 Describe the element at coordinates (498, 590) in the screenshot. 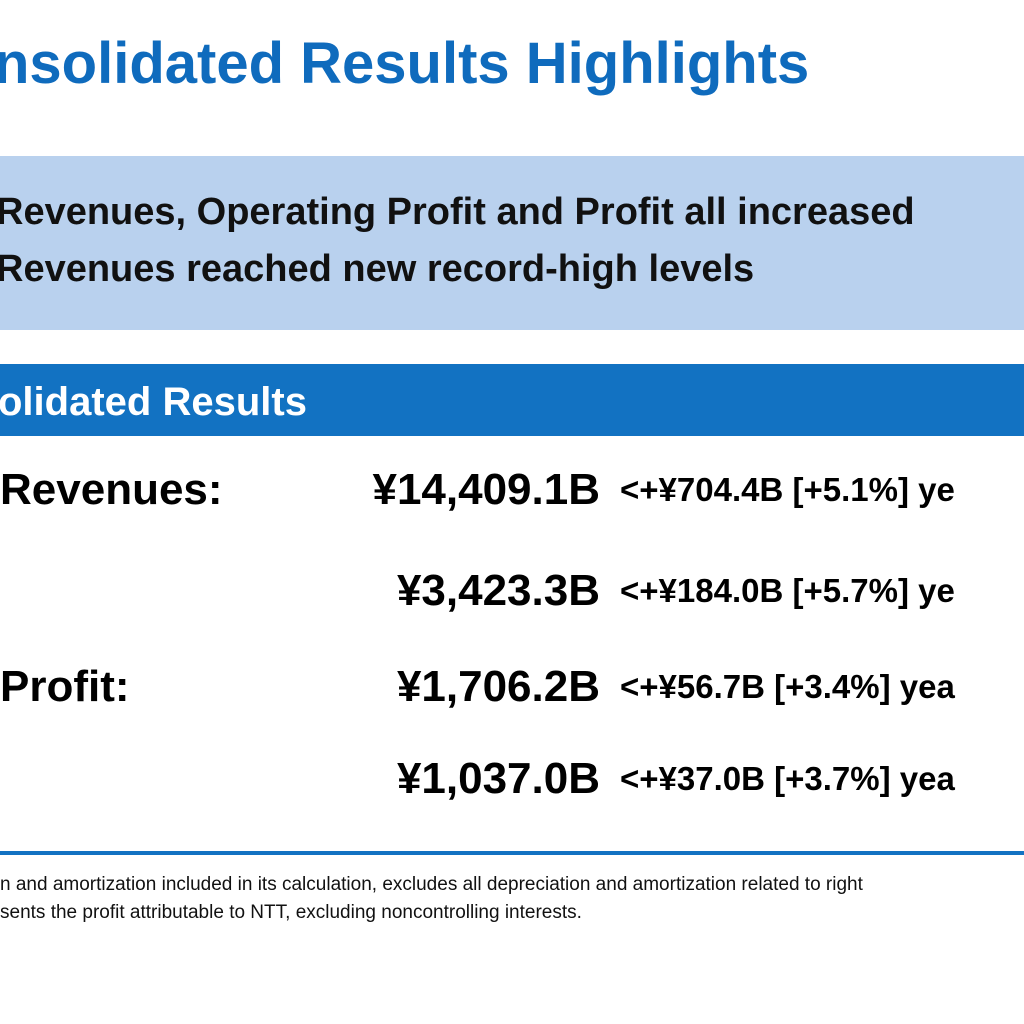

I see `result-value-2: ¥3,423.3B` at that location.